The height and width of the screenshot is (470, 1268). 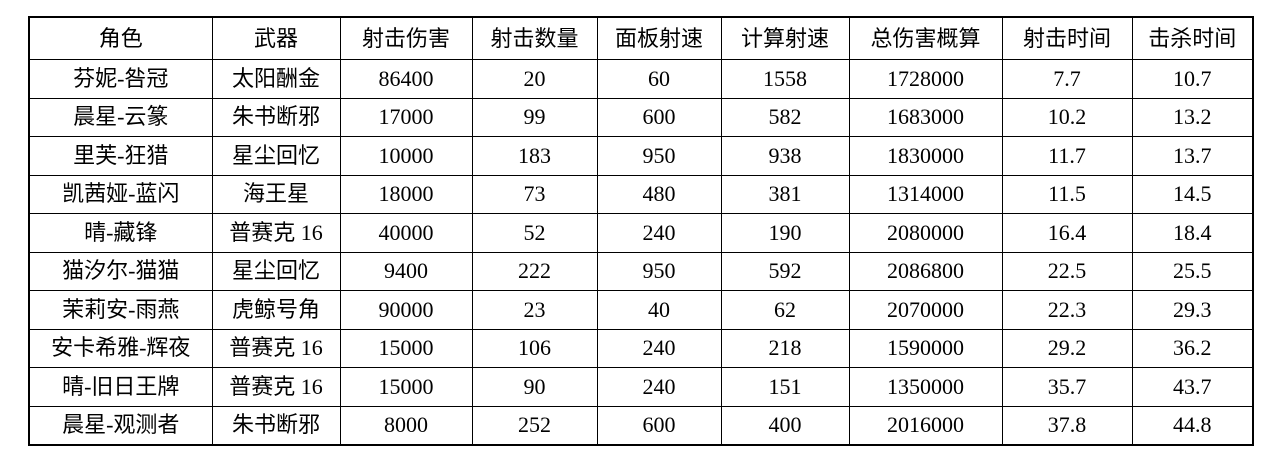 I want to click on table-cell: 29.3, so click(x=1192, y=310).